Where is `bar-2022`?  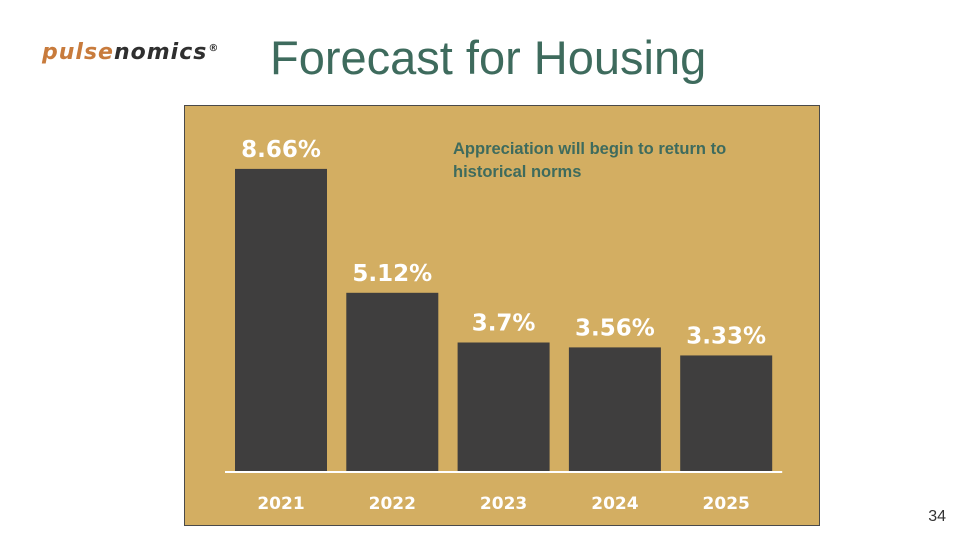
bar-2022 is located at coordinates (392, 382).